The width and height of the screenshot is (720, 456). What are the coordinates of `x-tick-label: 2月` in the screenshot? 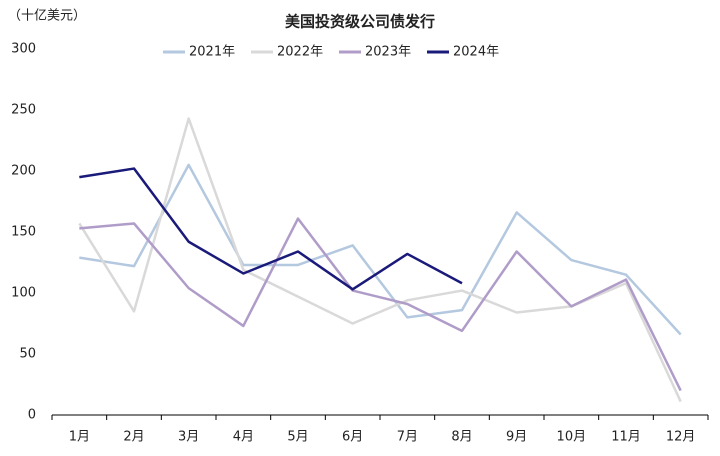 It's located at (133, 437).